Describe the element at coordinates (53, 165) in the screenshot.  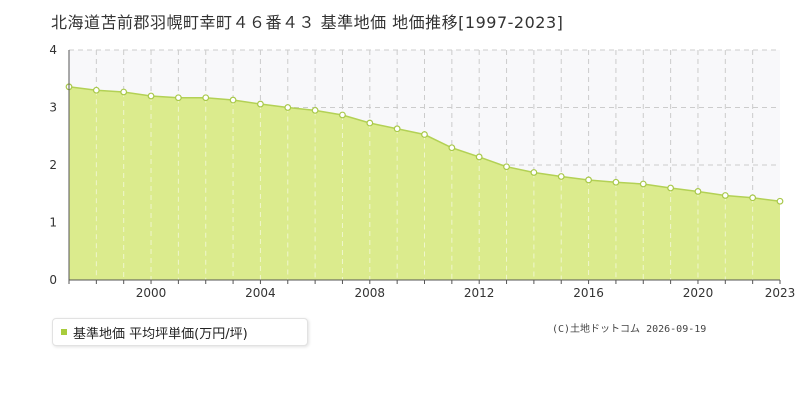
I see `y-tick-label: 2` at that location.